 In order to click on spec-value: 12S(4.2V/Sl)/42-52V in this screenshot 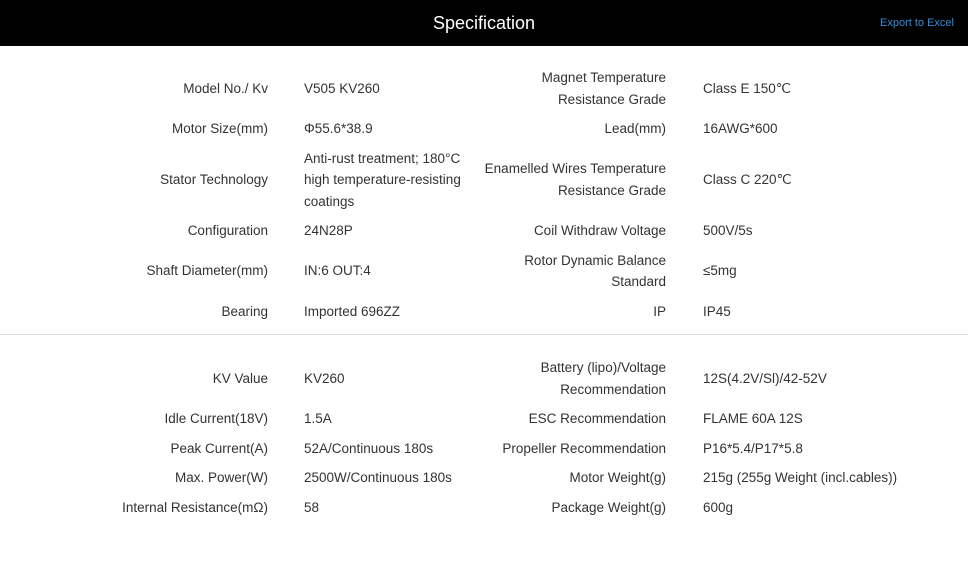, I will do `click(765, 378)`.